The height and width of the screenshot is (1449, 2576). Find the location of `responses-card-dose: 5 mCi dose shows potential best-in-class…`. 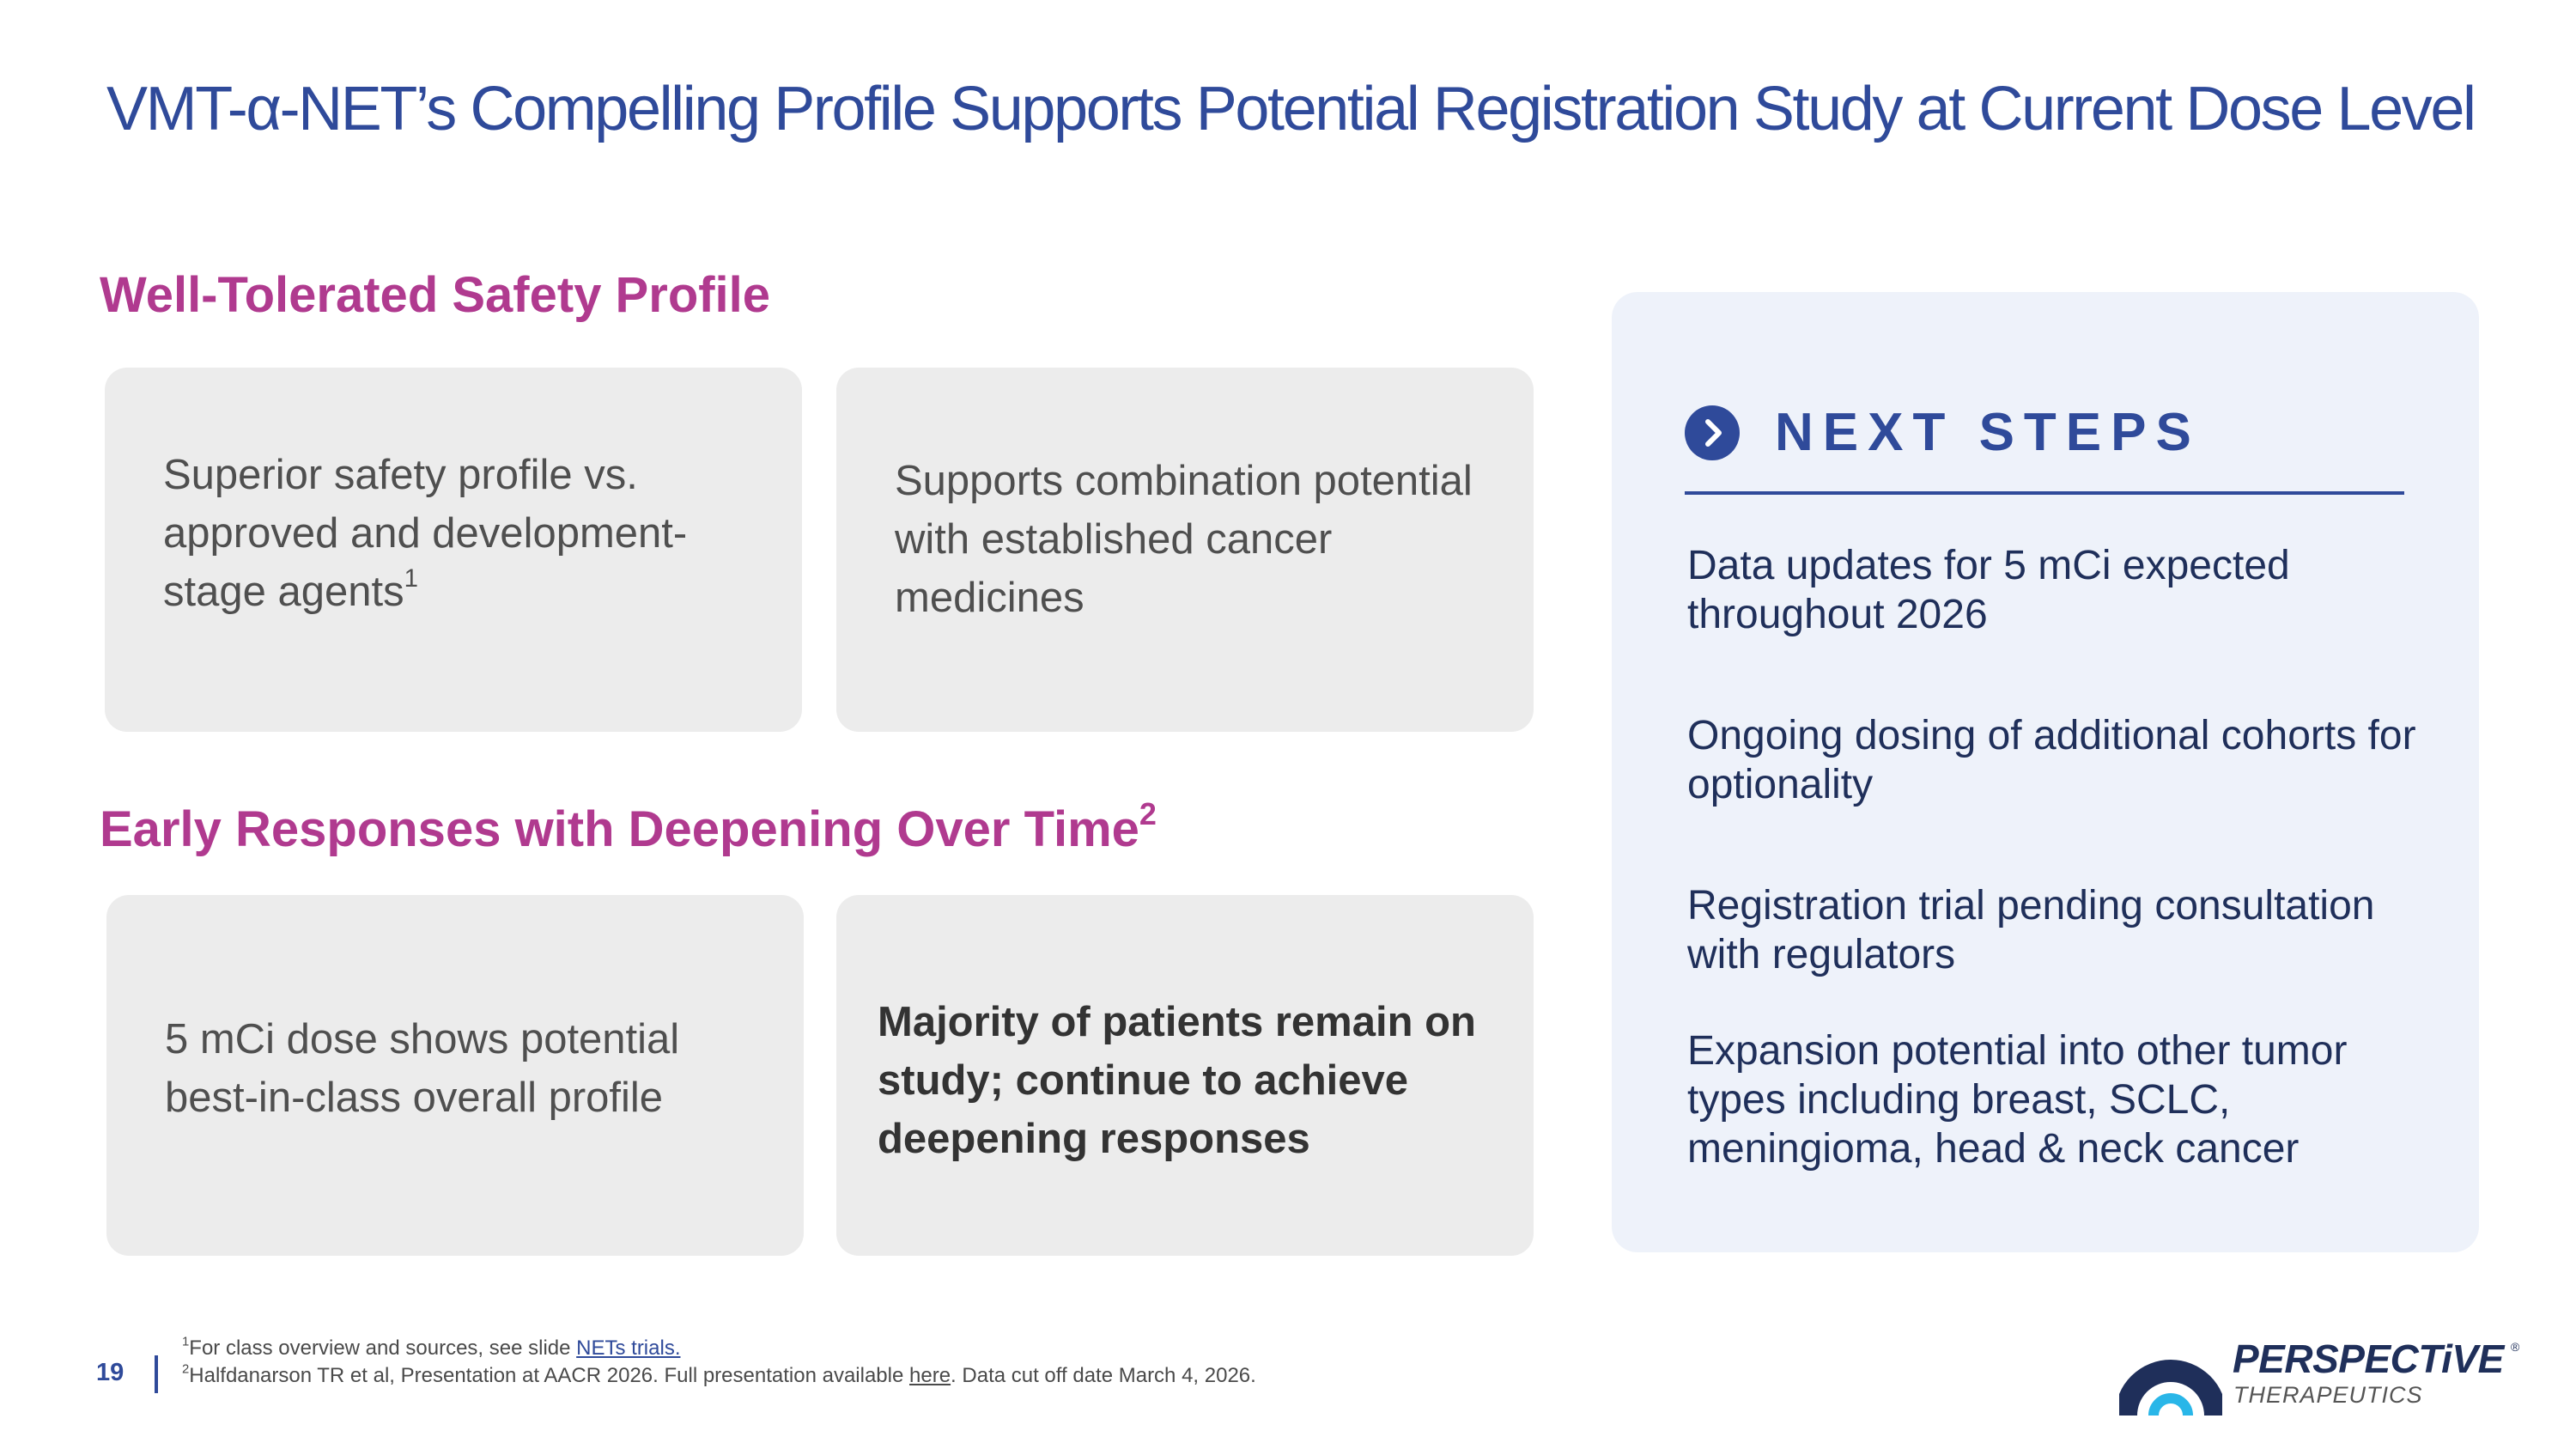

responses-card-dose: 5 mCi dose shows potential best-in-class… is located at coordinates (455, 1075).